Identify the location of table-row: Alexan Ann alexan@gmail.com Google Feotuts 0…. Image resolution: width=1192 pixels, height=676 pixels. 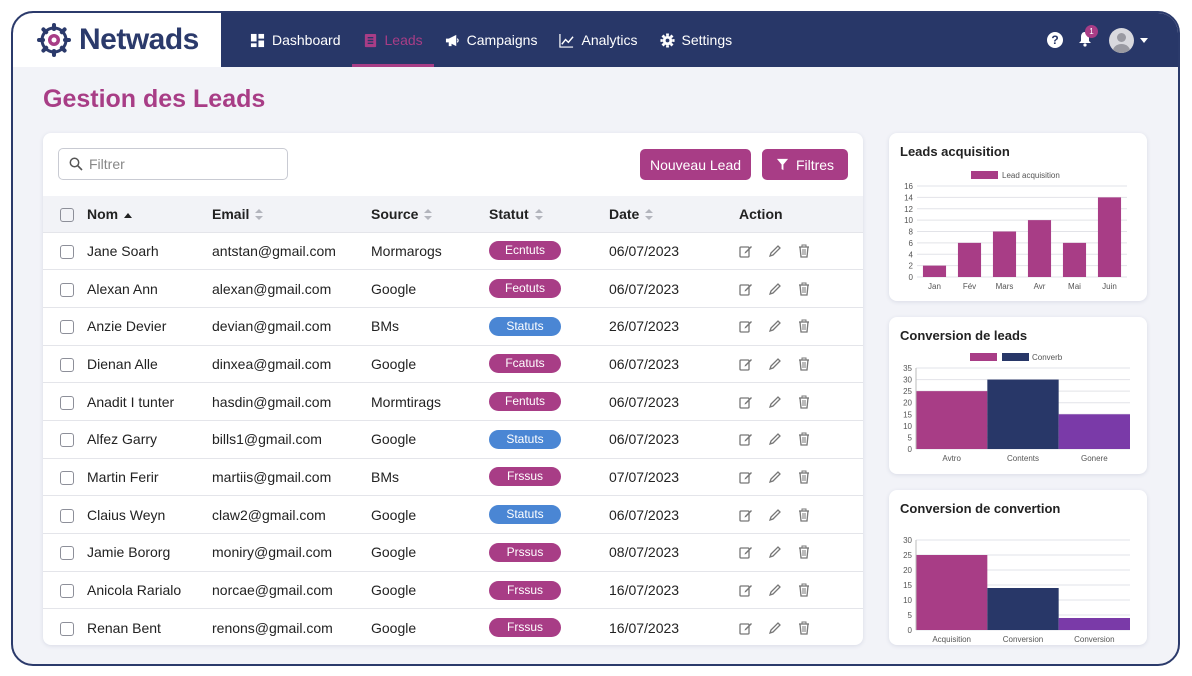
(453, 288).